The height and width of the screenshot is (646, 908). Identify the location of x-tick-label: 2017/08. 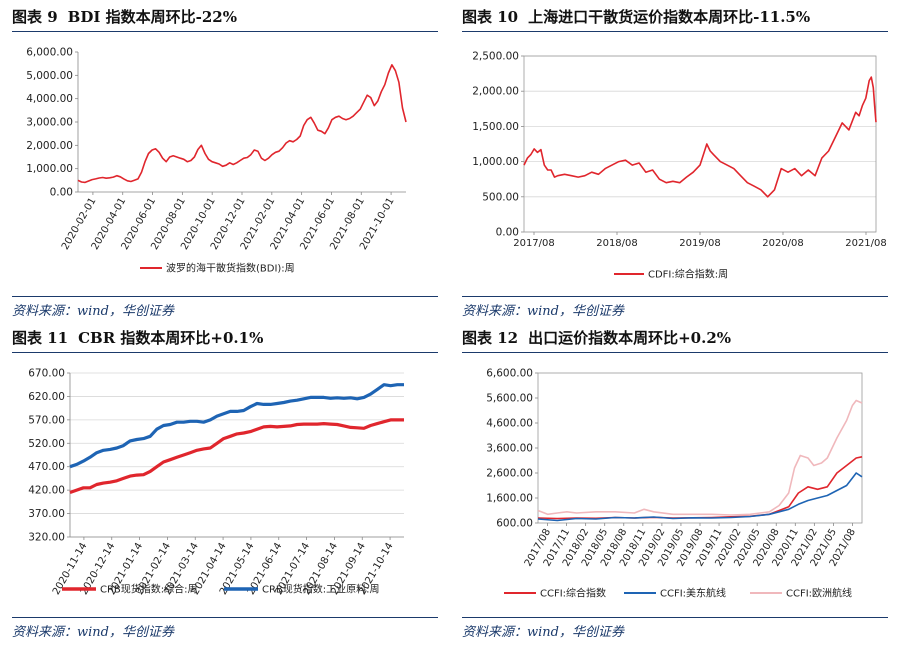
(534, 243).